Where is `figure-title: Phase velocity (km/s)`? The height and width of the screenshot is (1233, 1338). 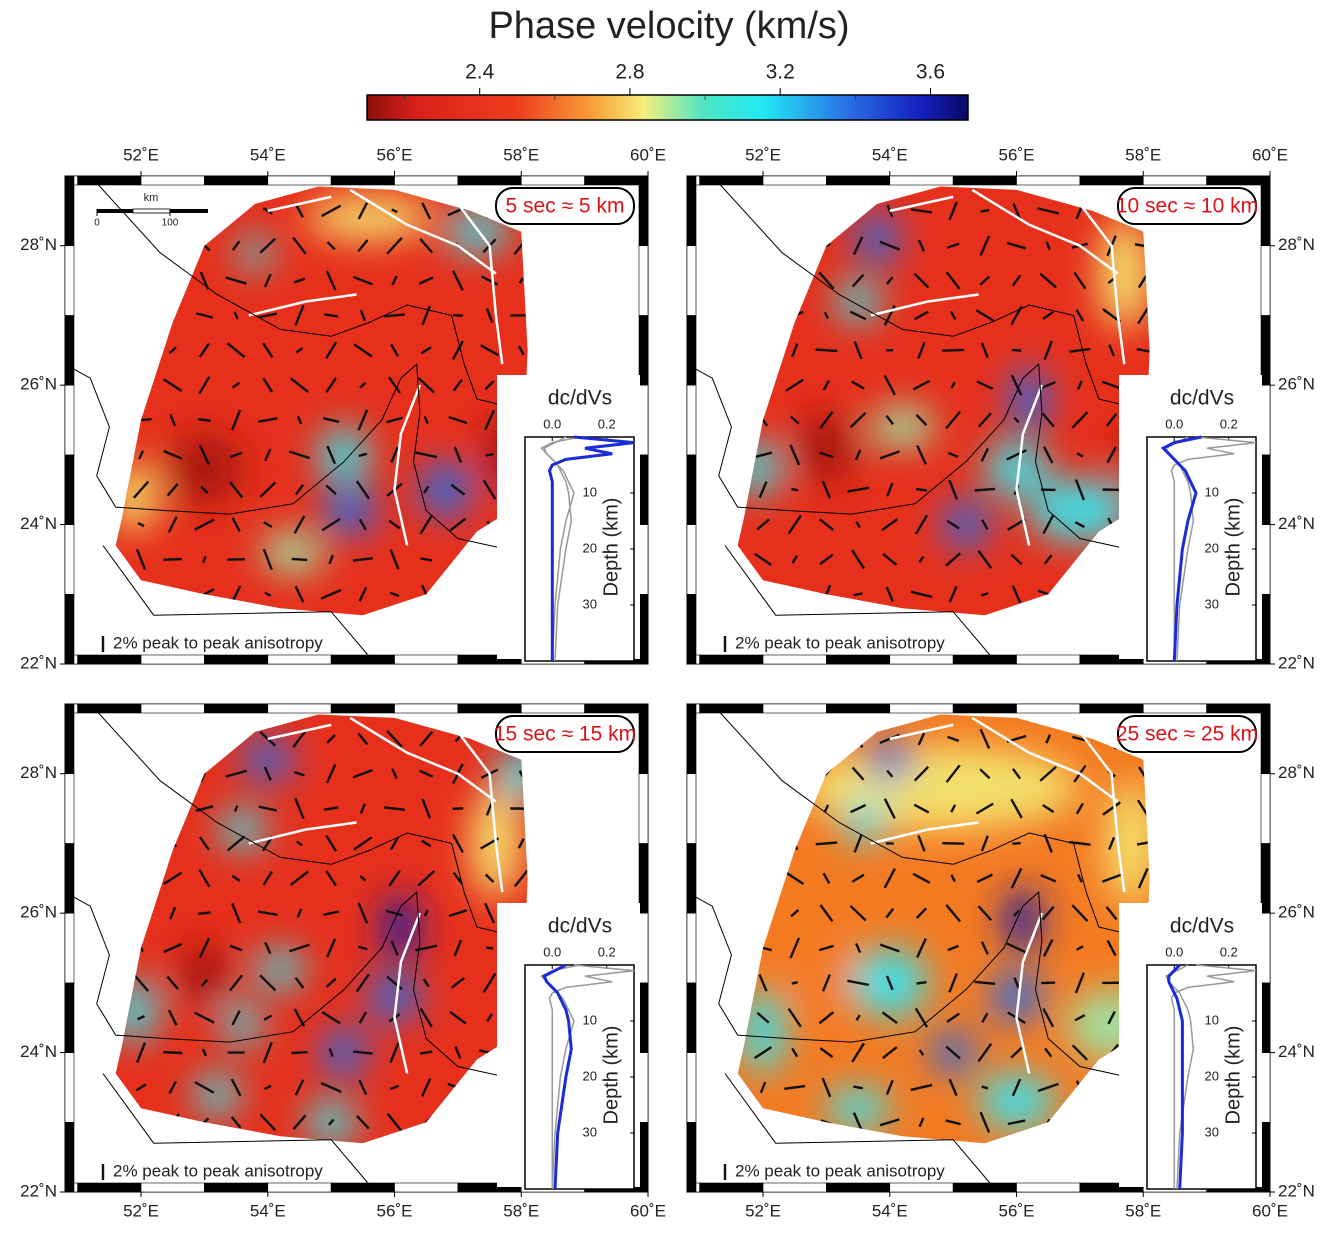 figure-title: Phase velocity (km/s) is located at coordinates (668, 26).